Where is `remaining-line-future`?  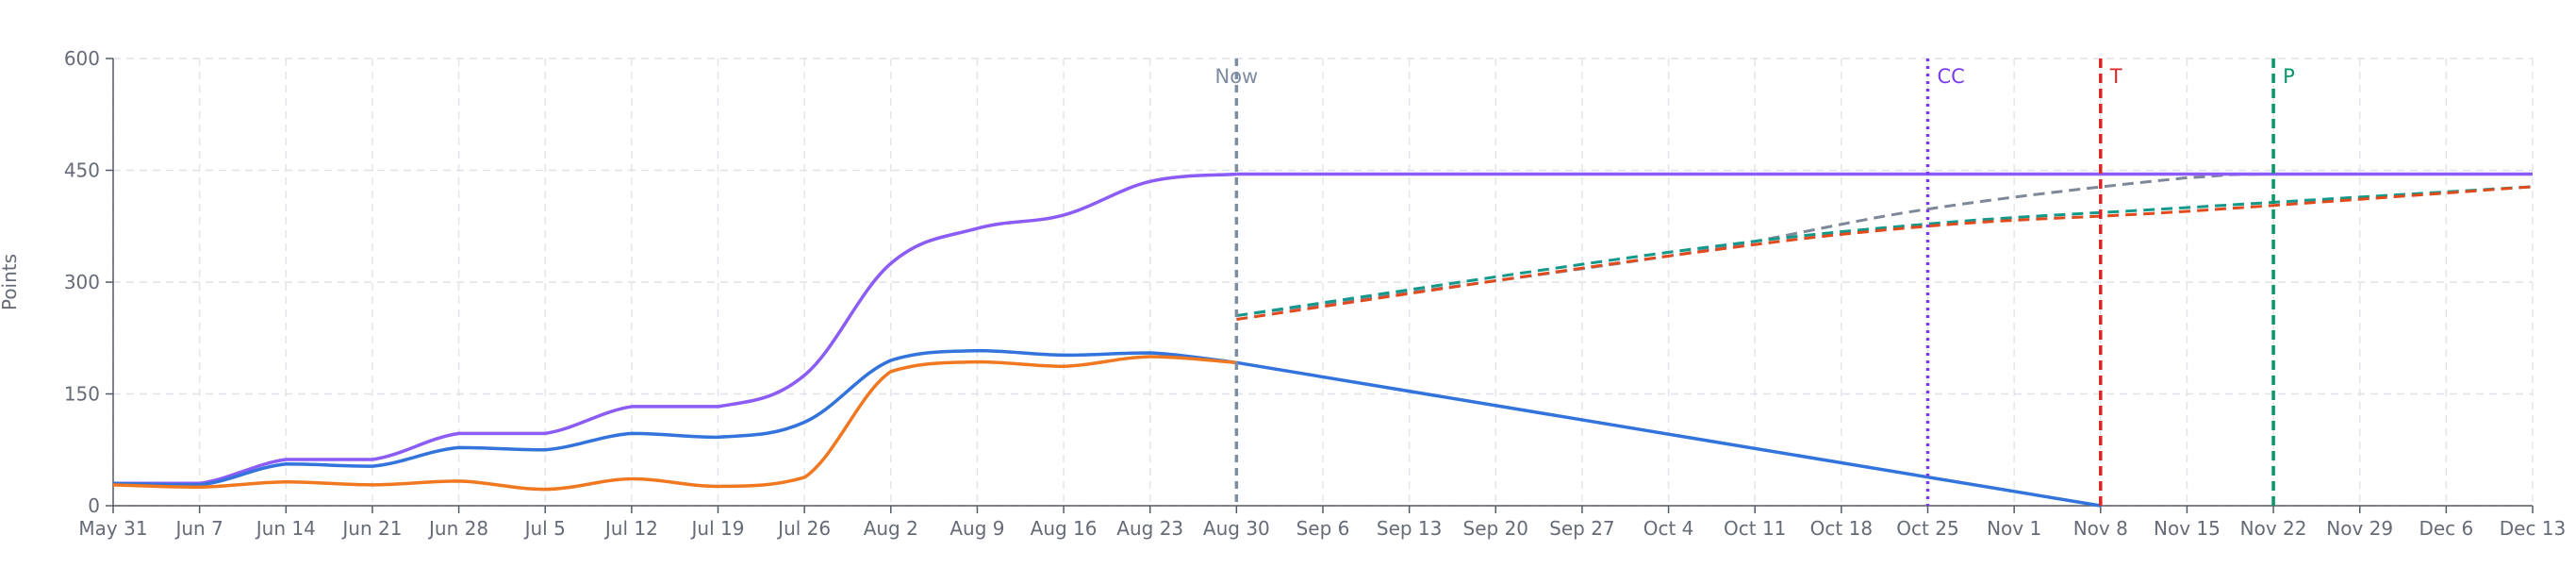
remaining-line-future is located at coordinates (1669, 434).